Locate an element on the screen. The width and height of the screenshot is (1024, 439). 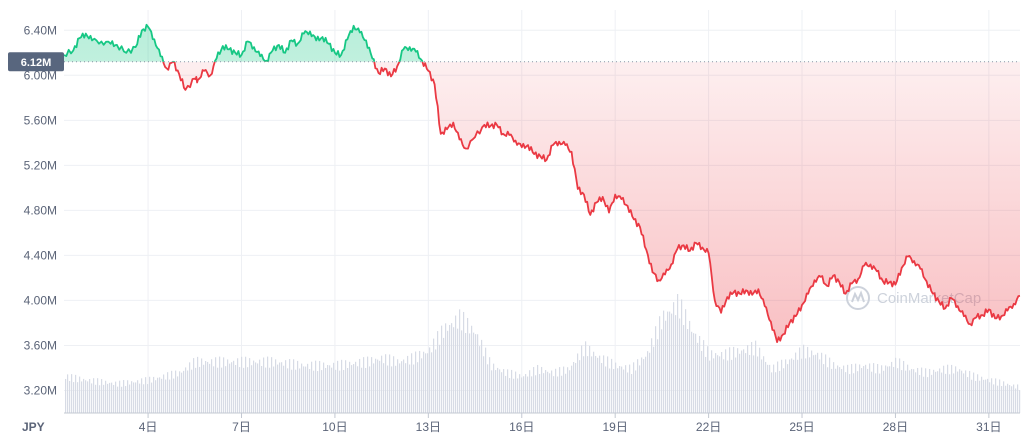
y-tick-label: 5.20M is located at coordinates (40, 165).